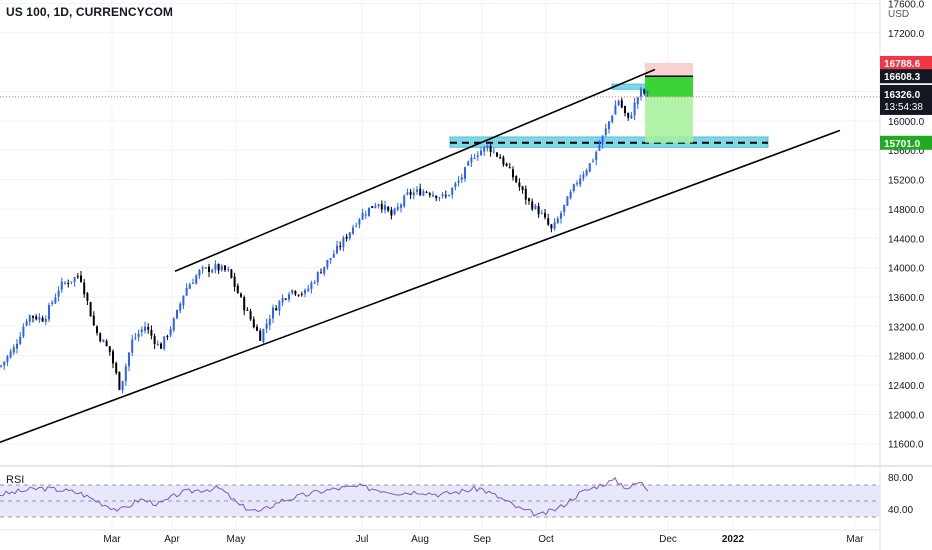 The image size is (932, 550). What do you see at coordinates (900, 478) in the screenshot?
I see `rsi-tick-label: 80.00` at bounding box center [900, 478].